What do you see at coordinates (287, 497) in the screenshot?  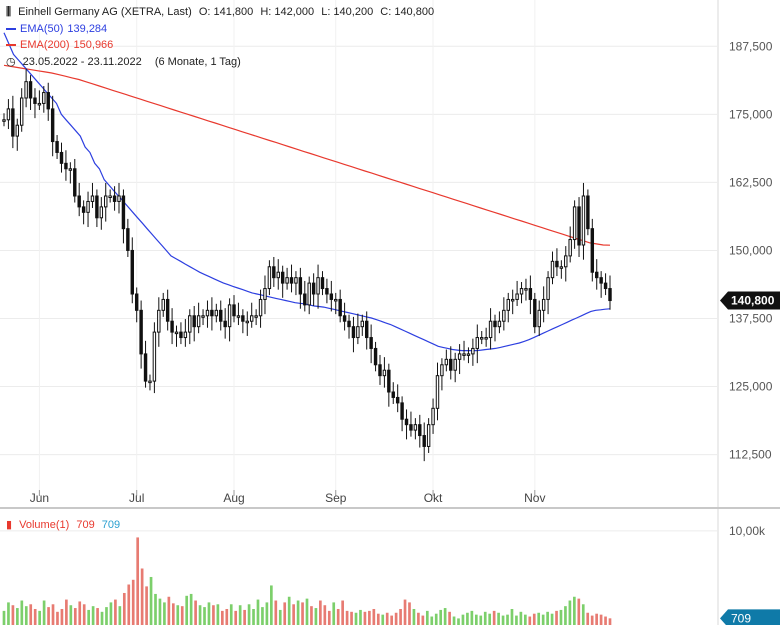 I see `time-x-axis: Jun Jul Aug Sep Okt Nov` at bounding box center [287, 497].